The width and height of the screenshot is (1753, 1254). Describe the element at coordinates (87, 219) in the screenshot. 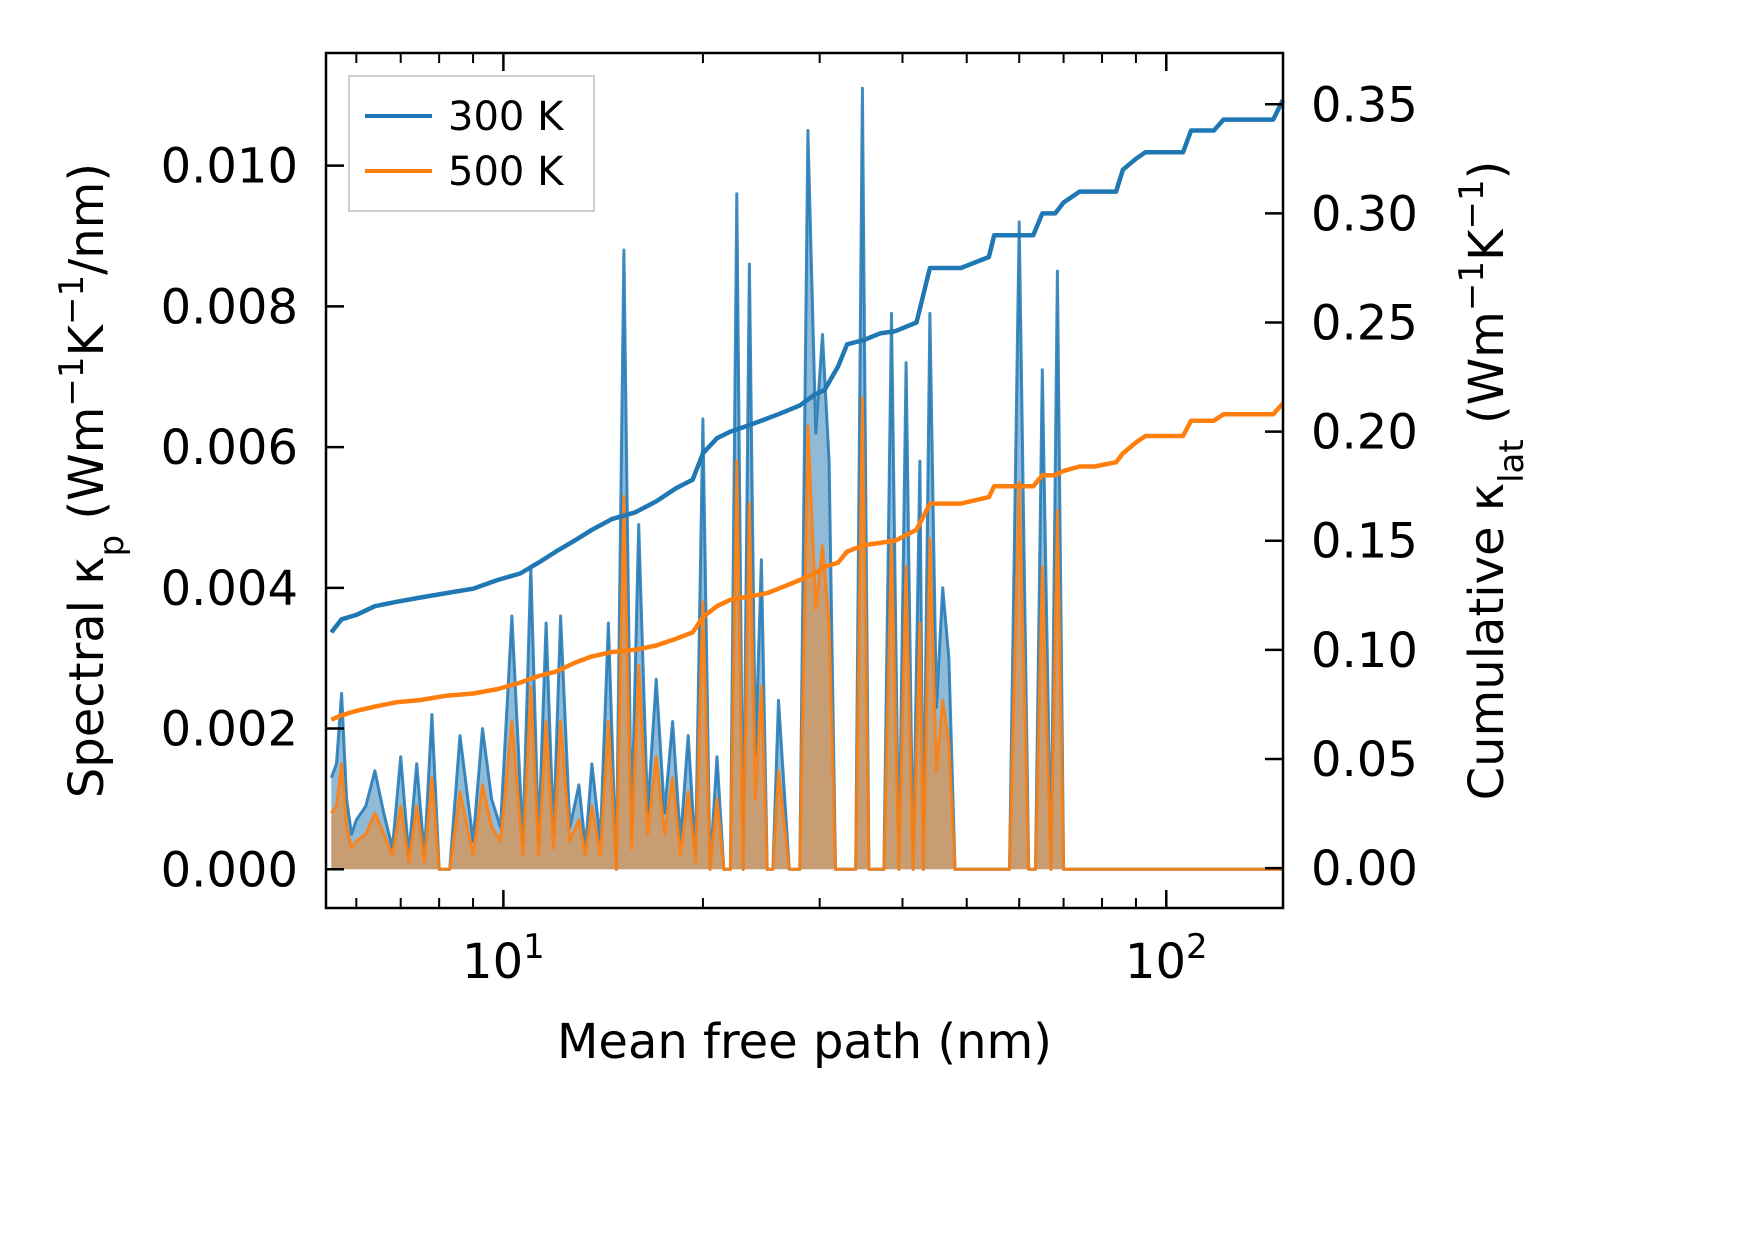

I see `y-left-label-tail: /nm)` at that location.